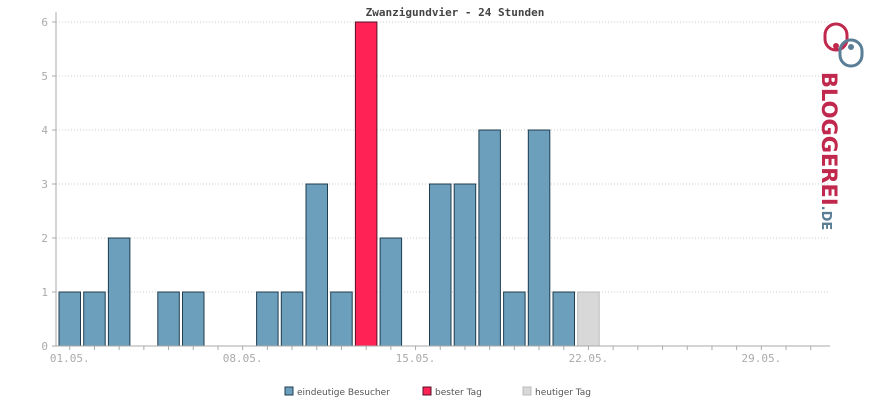  I want to click on logo-text: BLOGGEREI.DE, so click(829, 151).